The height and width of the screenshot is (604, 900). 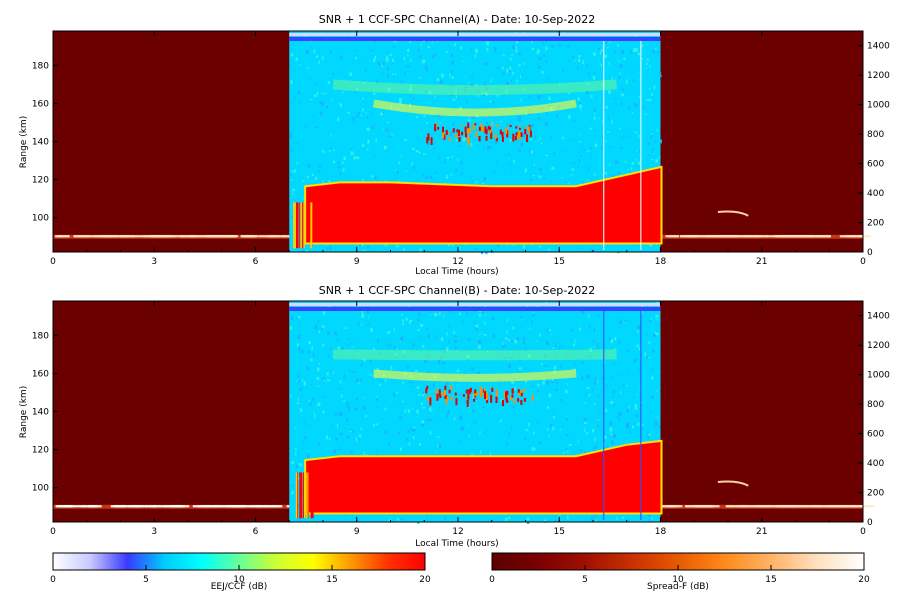 I want to click on y-tick-label: 140, so click(x=40, y=143).